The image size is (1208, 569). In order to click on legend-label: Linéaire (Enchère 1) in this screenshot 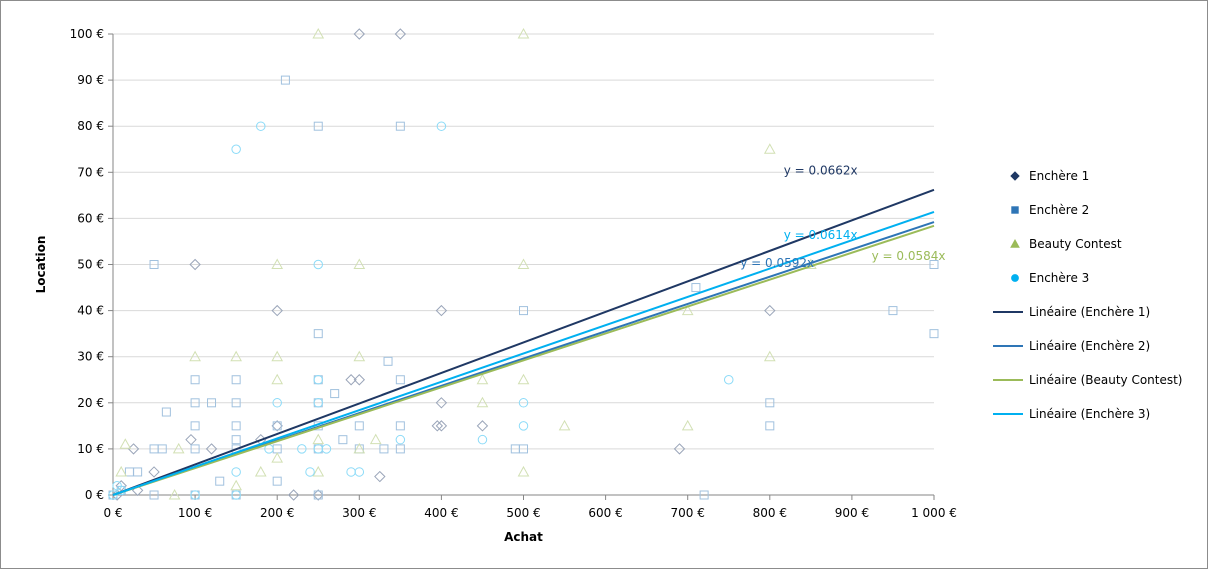, I will do `click(1089, 312)`.